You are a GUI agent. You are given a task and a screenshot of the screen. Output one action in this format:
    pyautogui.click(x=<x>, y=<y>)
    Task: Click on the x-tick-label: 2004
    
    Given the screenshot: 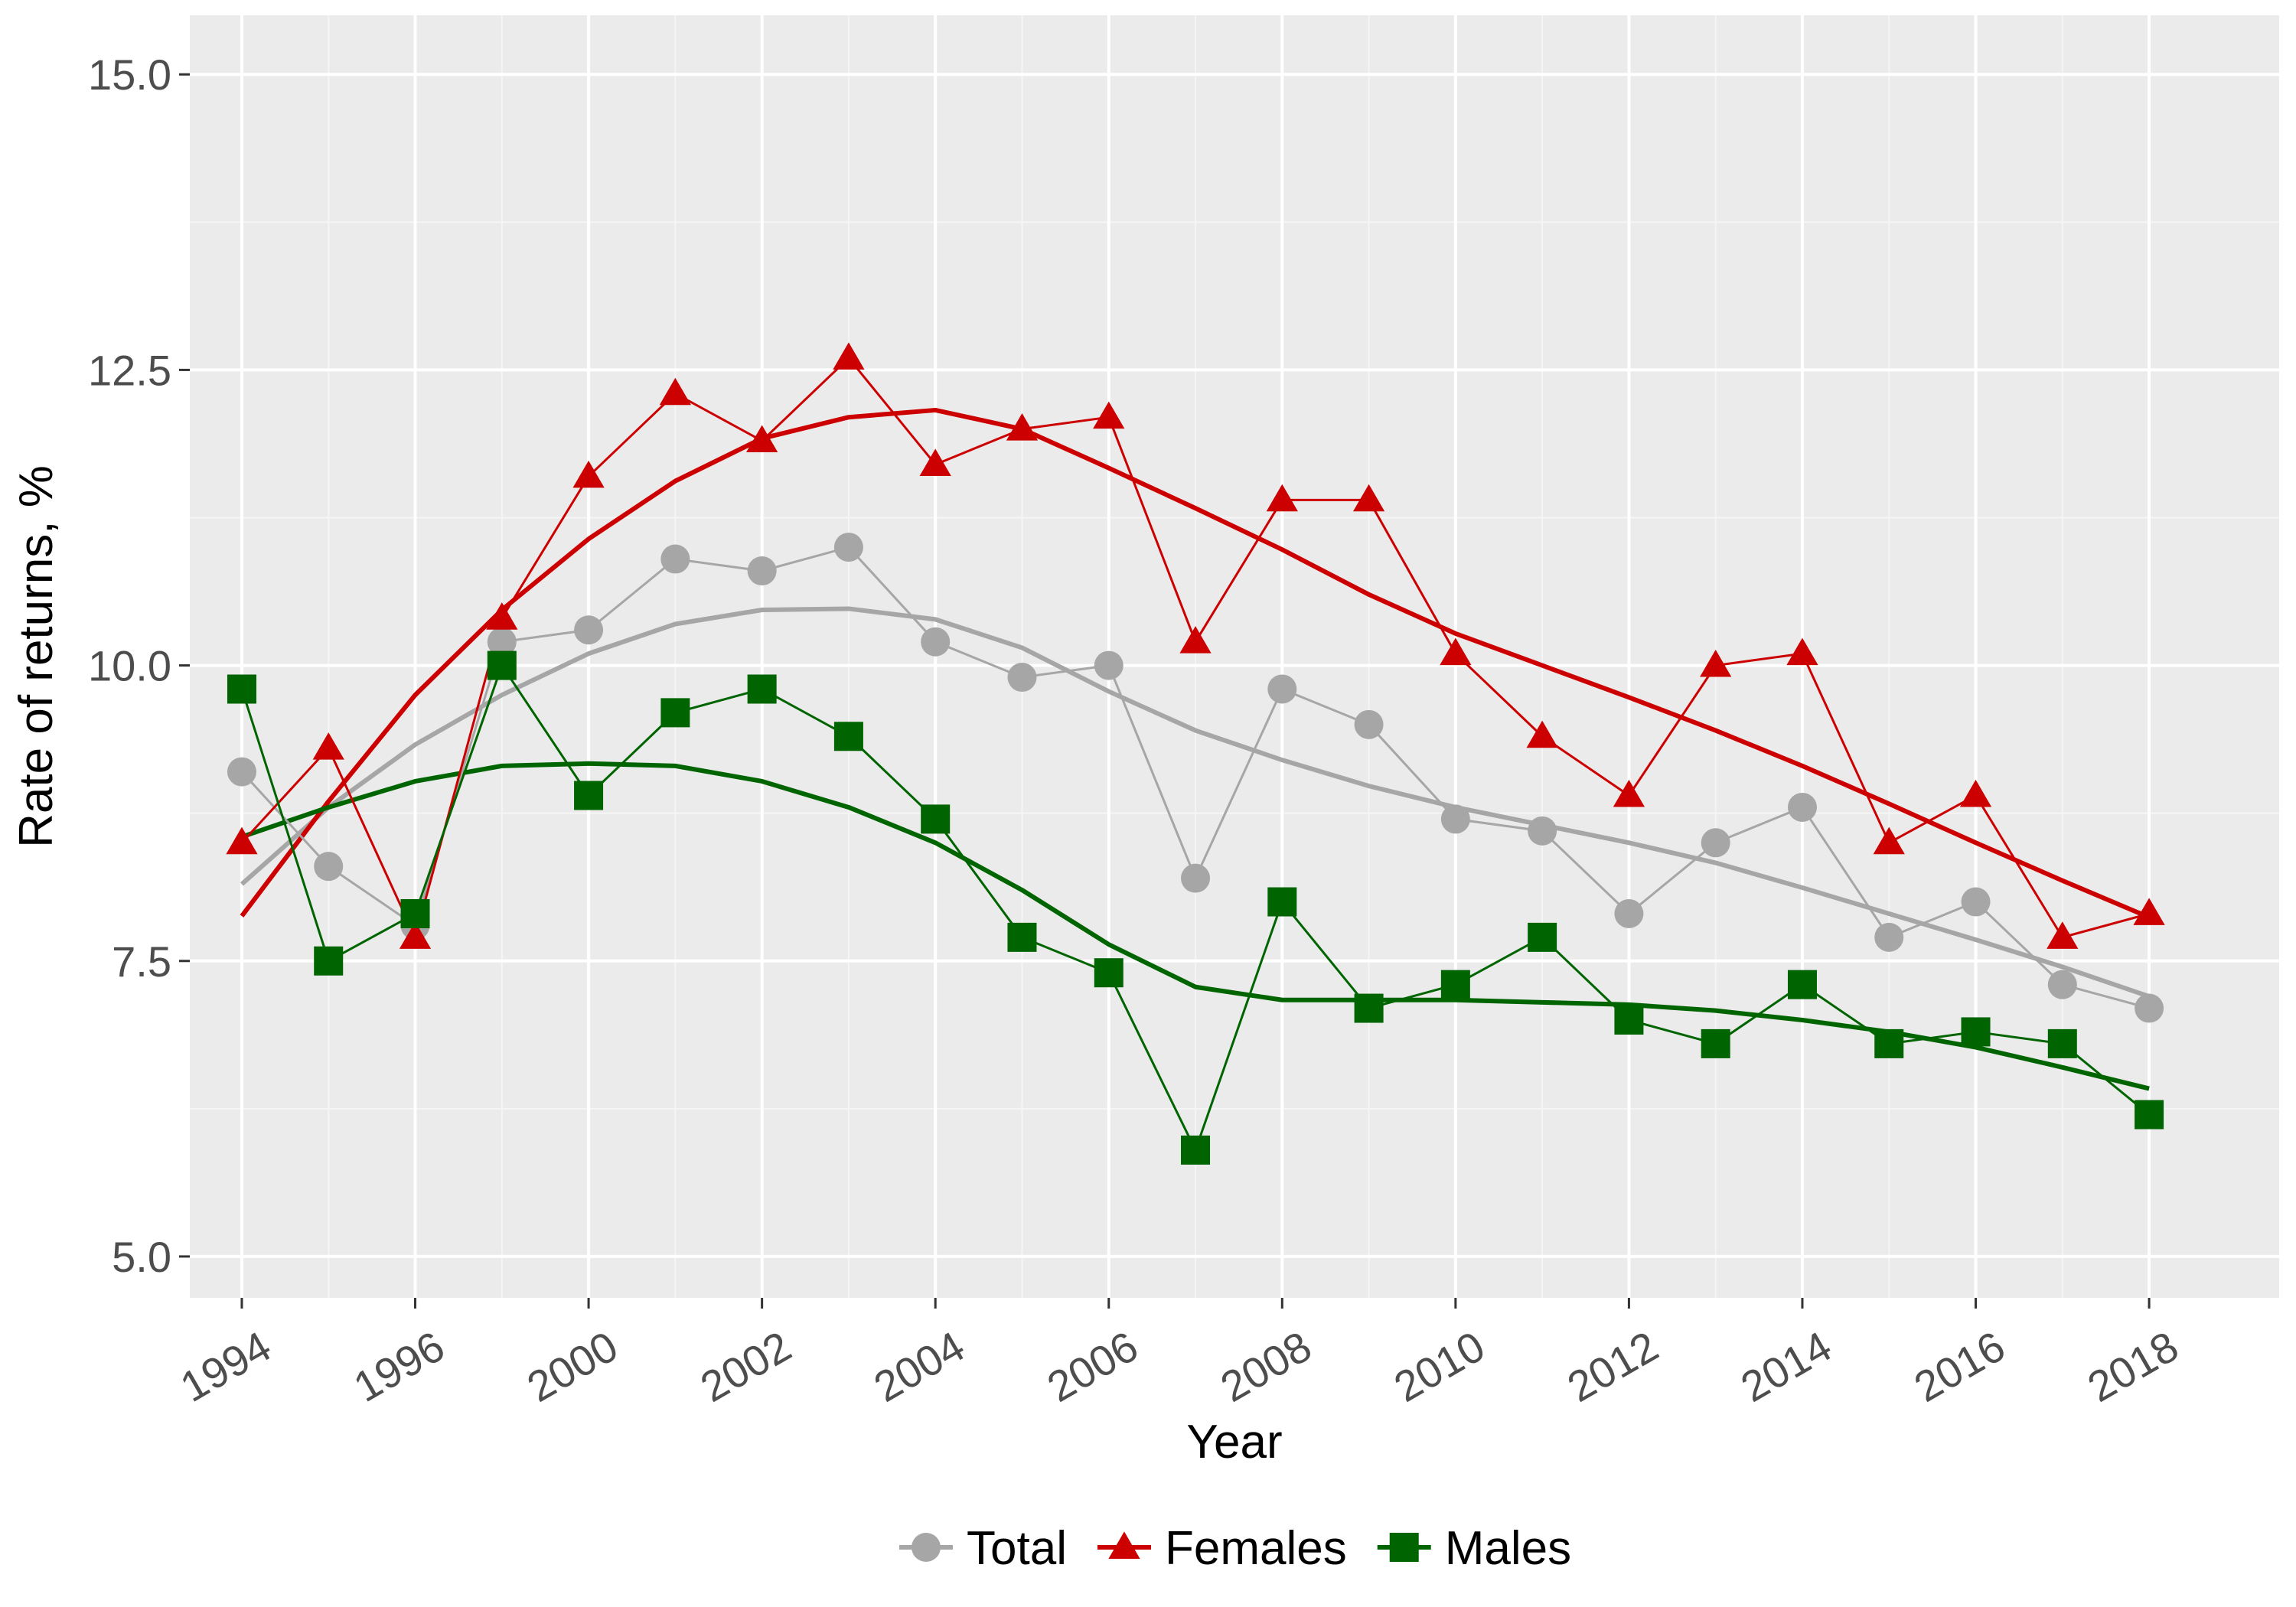 What is the action you would take?
    pyautogui.click(x=919, y=1366)
    